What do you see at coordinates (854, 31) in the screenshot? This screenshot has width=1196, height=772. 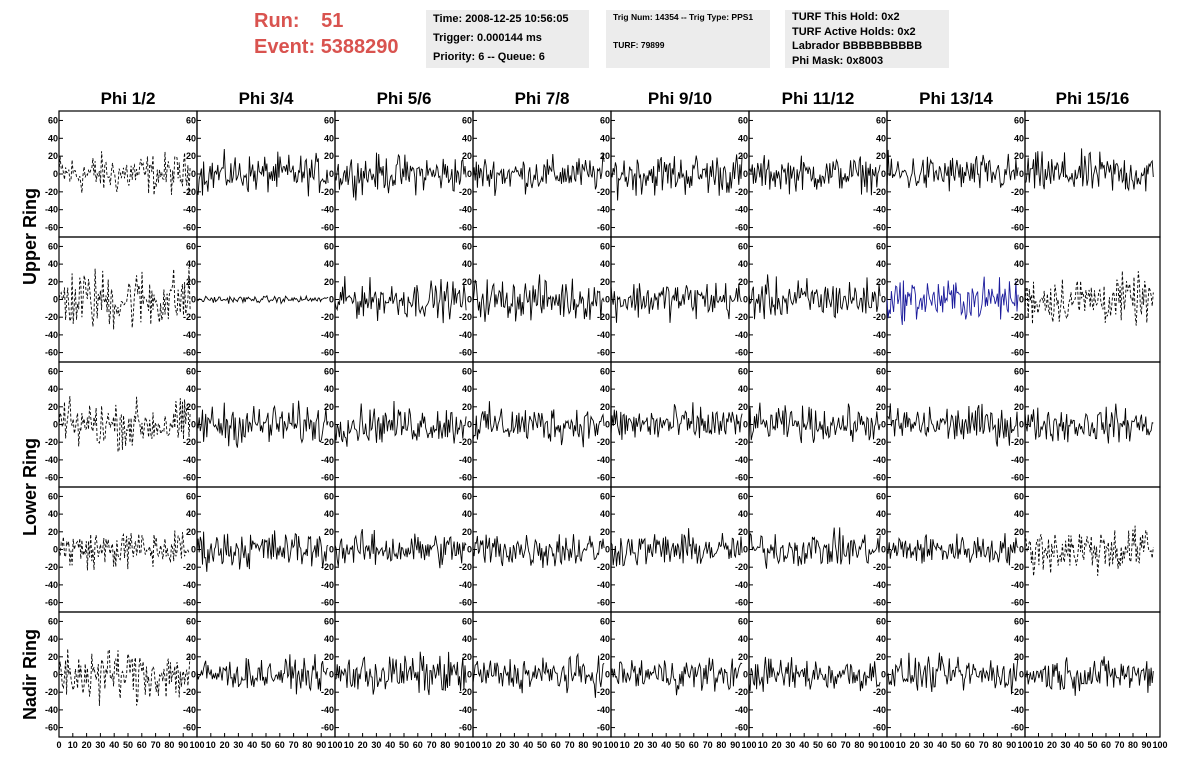 I see `turf-active-holds: TURF Active Holds: 0x2` at bounding box center [854, 31].